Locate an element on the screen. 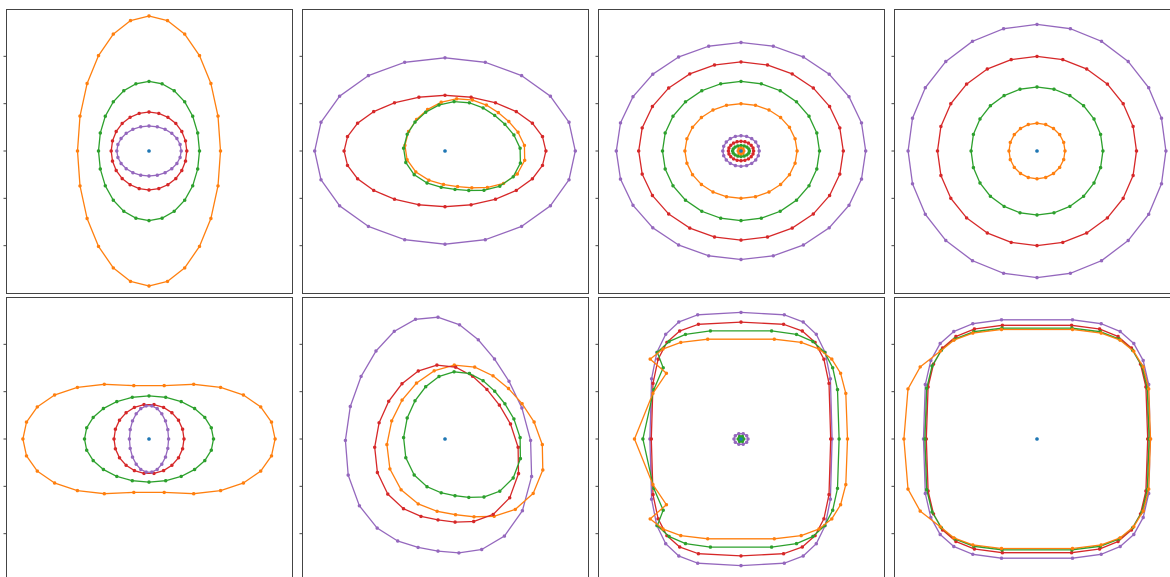 The width and height of the screenshot is (1170, 577). panel-frame is located at coordinates (741, 151).